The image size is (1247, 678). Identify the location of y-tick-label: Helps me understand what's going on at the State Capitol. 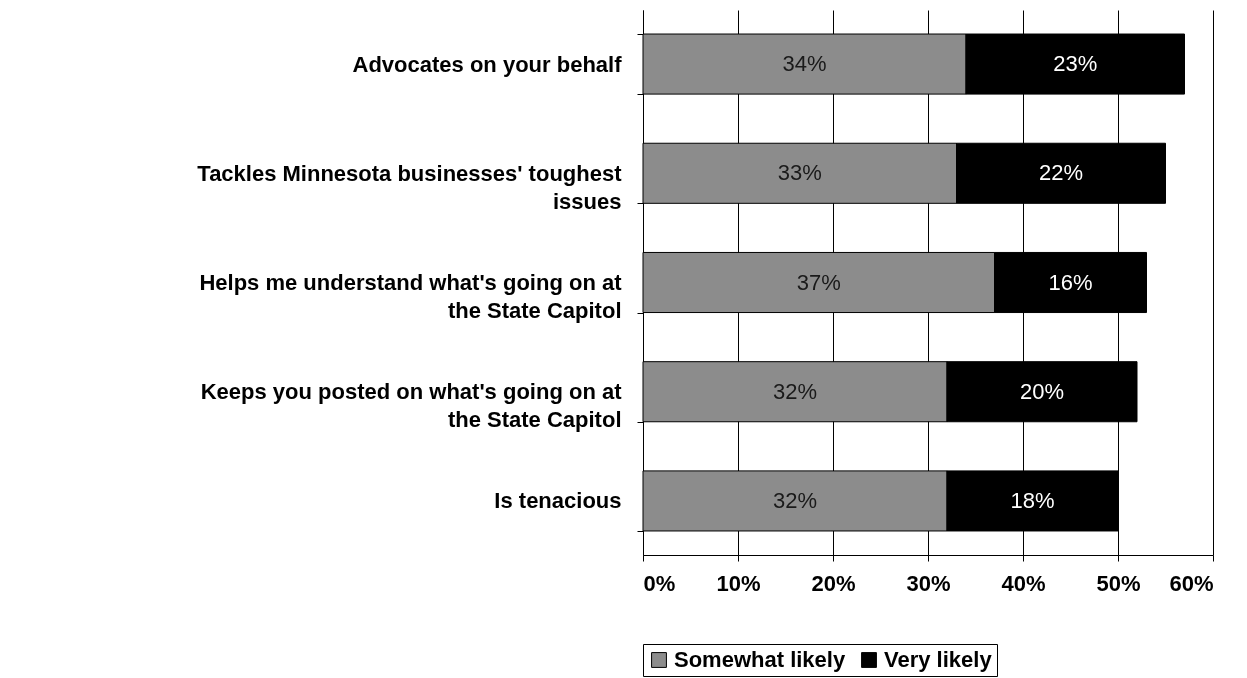
(411, 296).